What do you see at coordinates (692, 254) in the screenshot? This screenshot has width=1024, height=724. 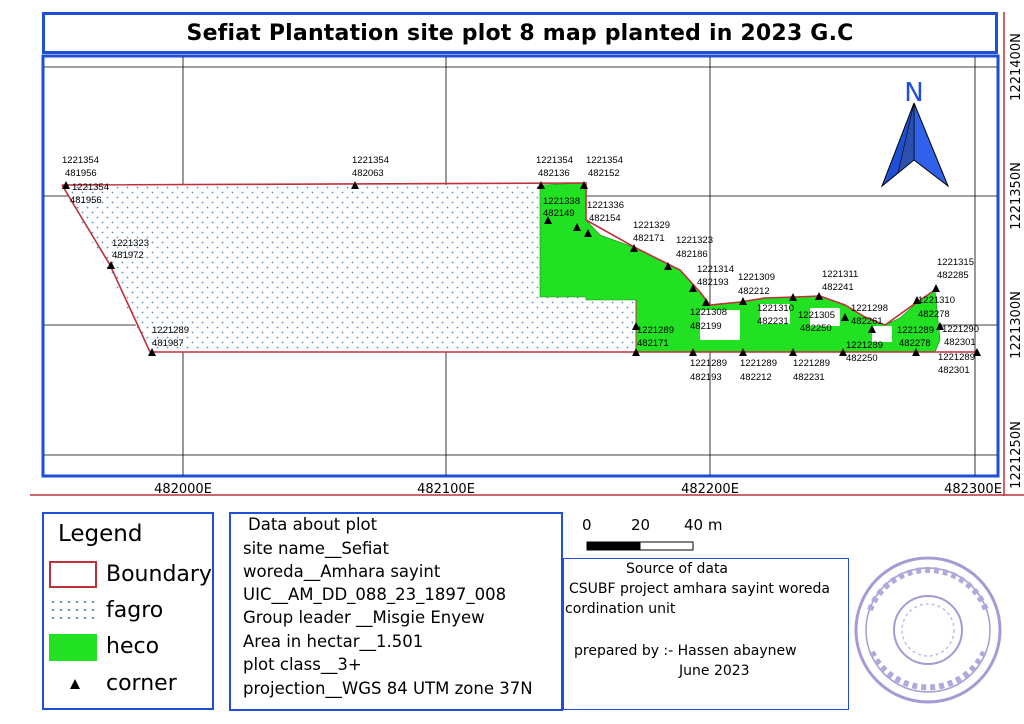 I see `corner-label: 482186` at bounding box center [692, 254].